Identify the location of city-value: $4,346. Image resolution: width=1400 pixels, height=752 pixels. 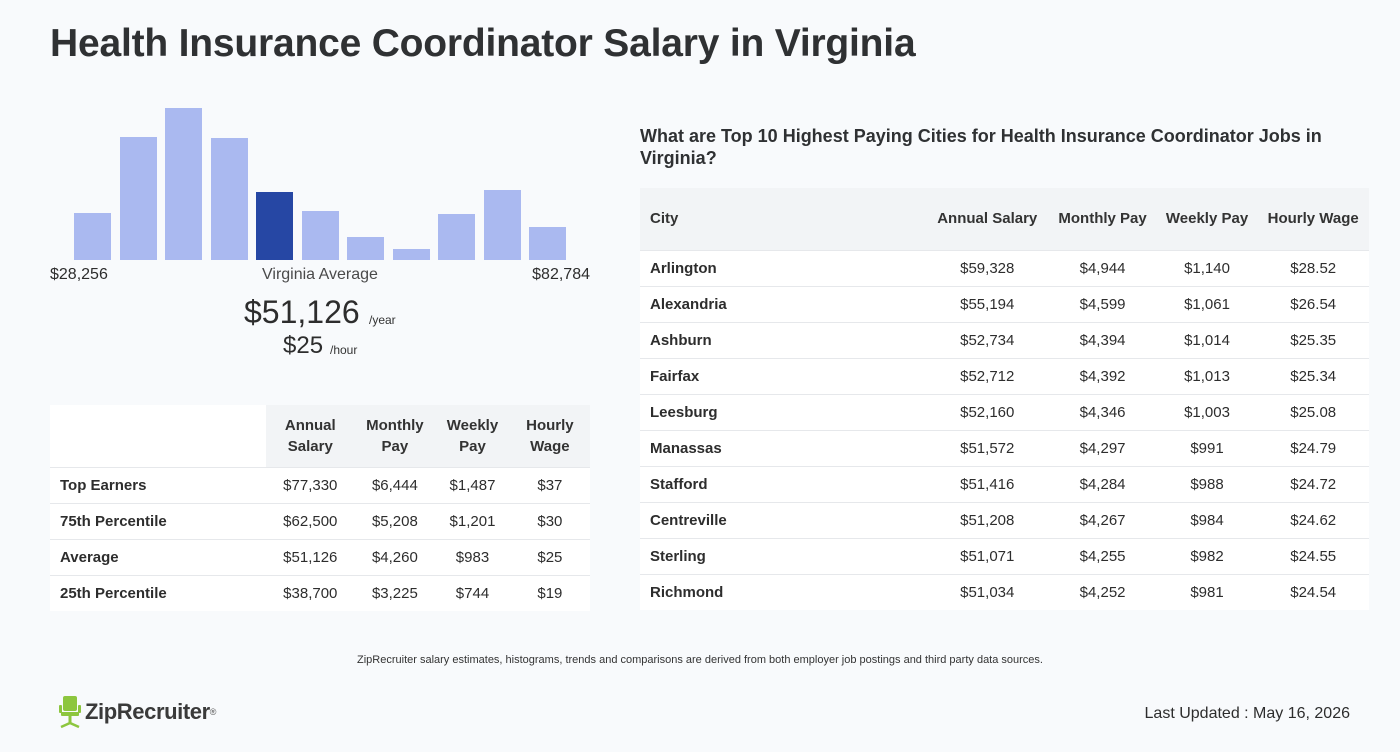
(1102, 411).